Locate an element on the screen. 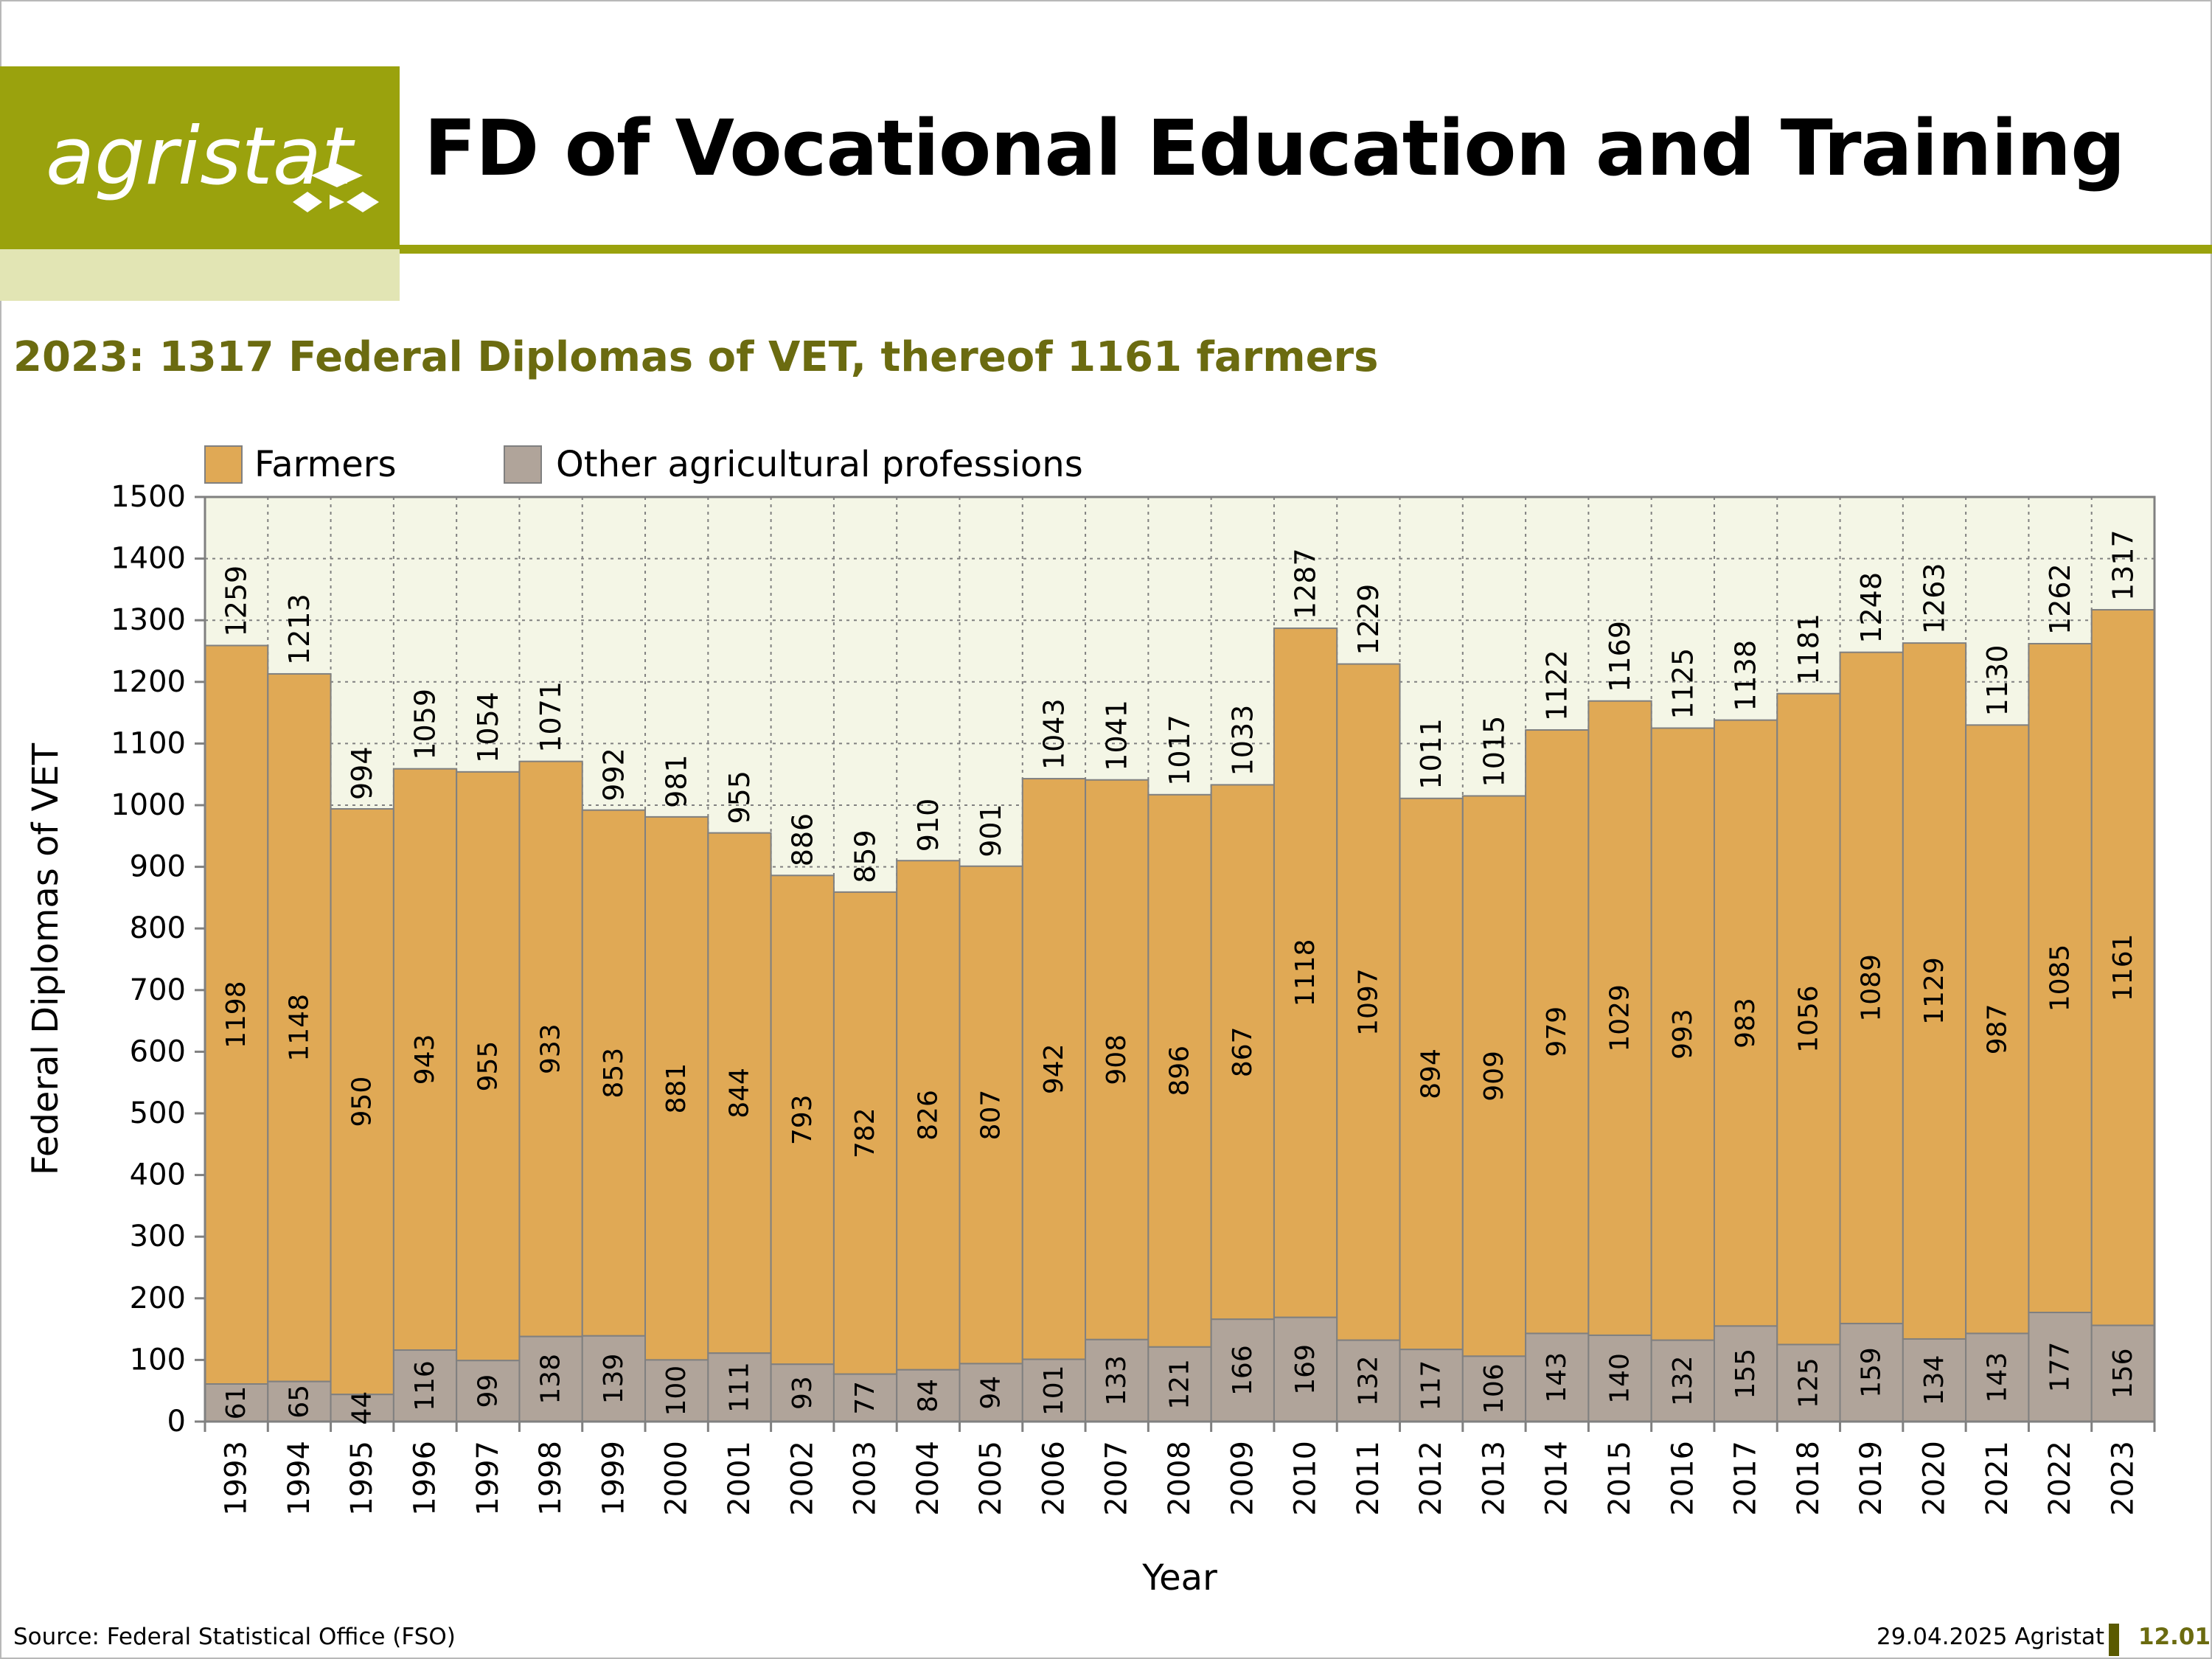  label-farmers: 896 is located at coordinates (1180, 1071).